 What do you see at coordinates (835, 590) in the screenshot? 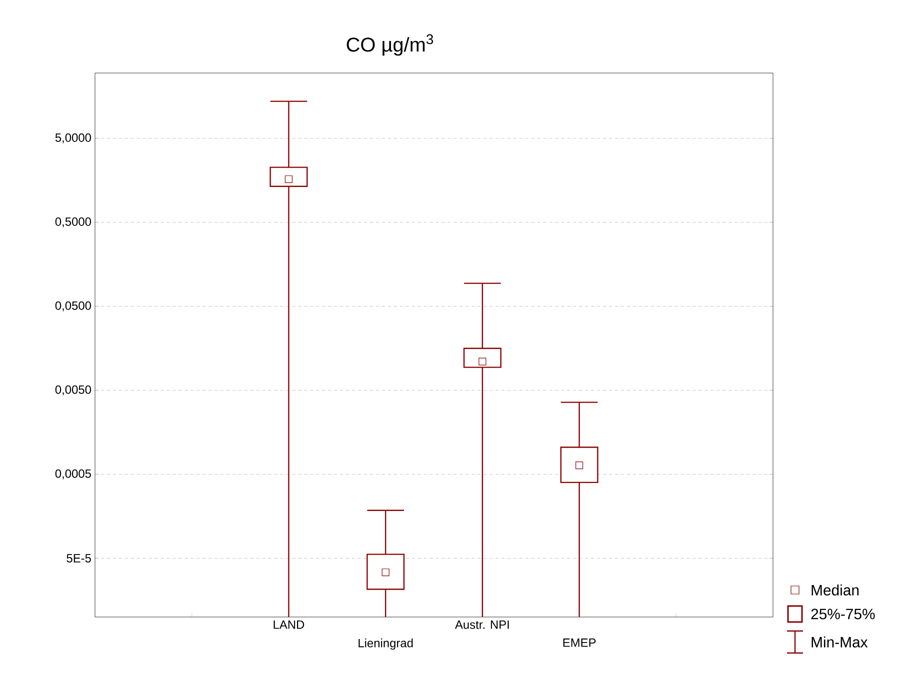
I see `text: Median` at bounding box center [835, 590].